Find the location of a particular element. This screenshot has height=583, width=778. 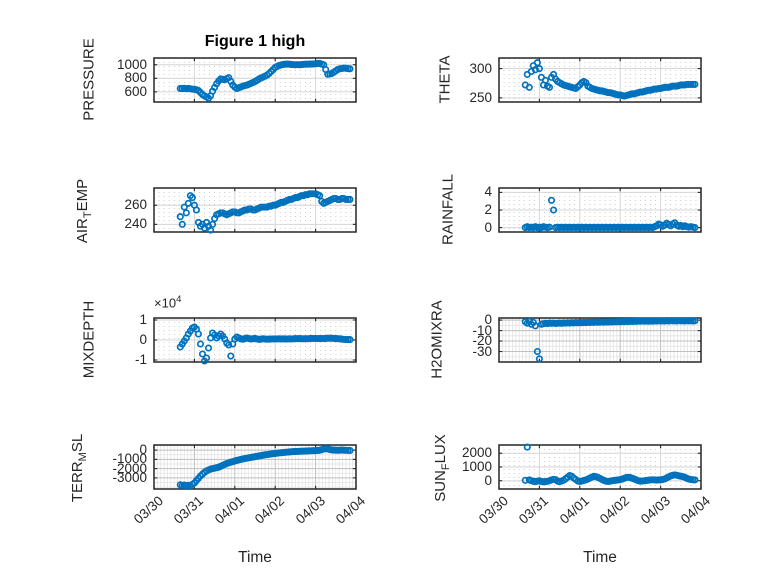

plot-area-airtemp is located at coordinates (255, 210).